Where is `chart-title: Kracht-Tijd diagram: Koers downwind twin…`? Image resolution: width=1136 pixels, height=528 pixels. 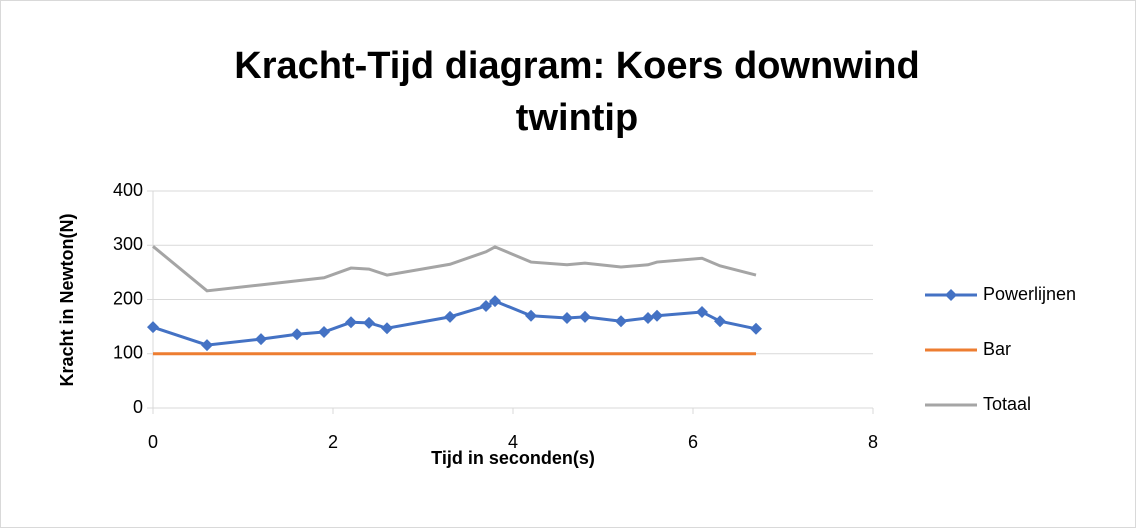 chart-title: Kracht-Tijd diagram: Koers downwind twin… is located at coordinates (577, 92).